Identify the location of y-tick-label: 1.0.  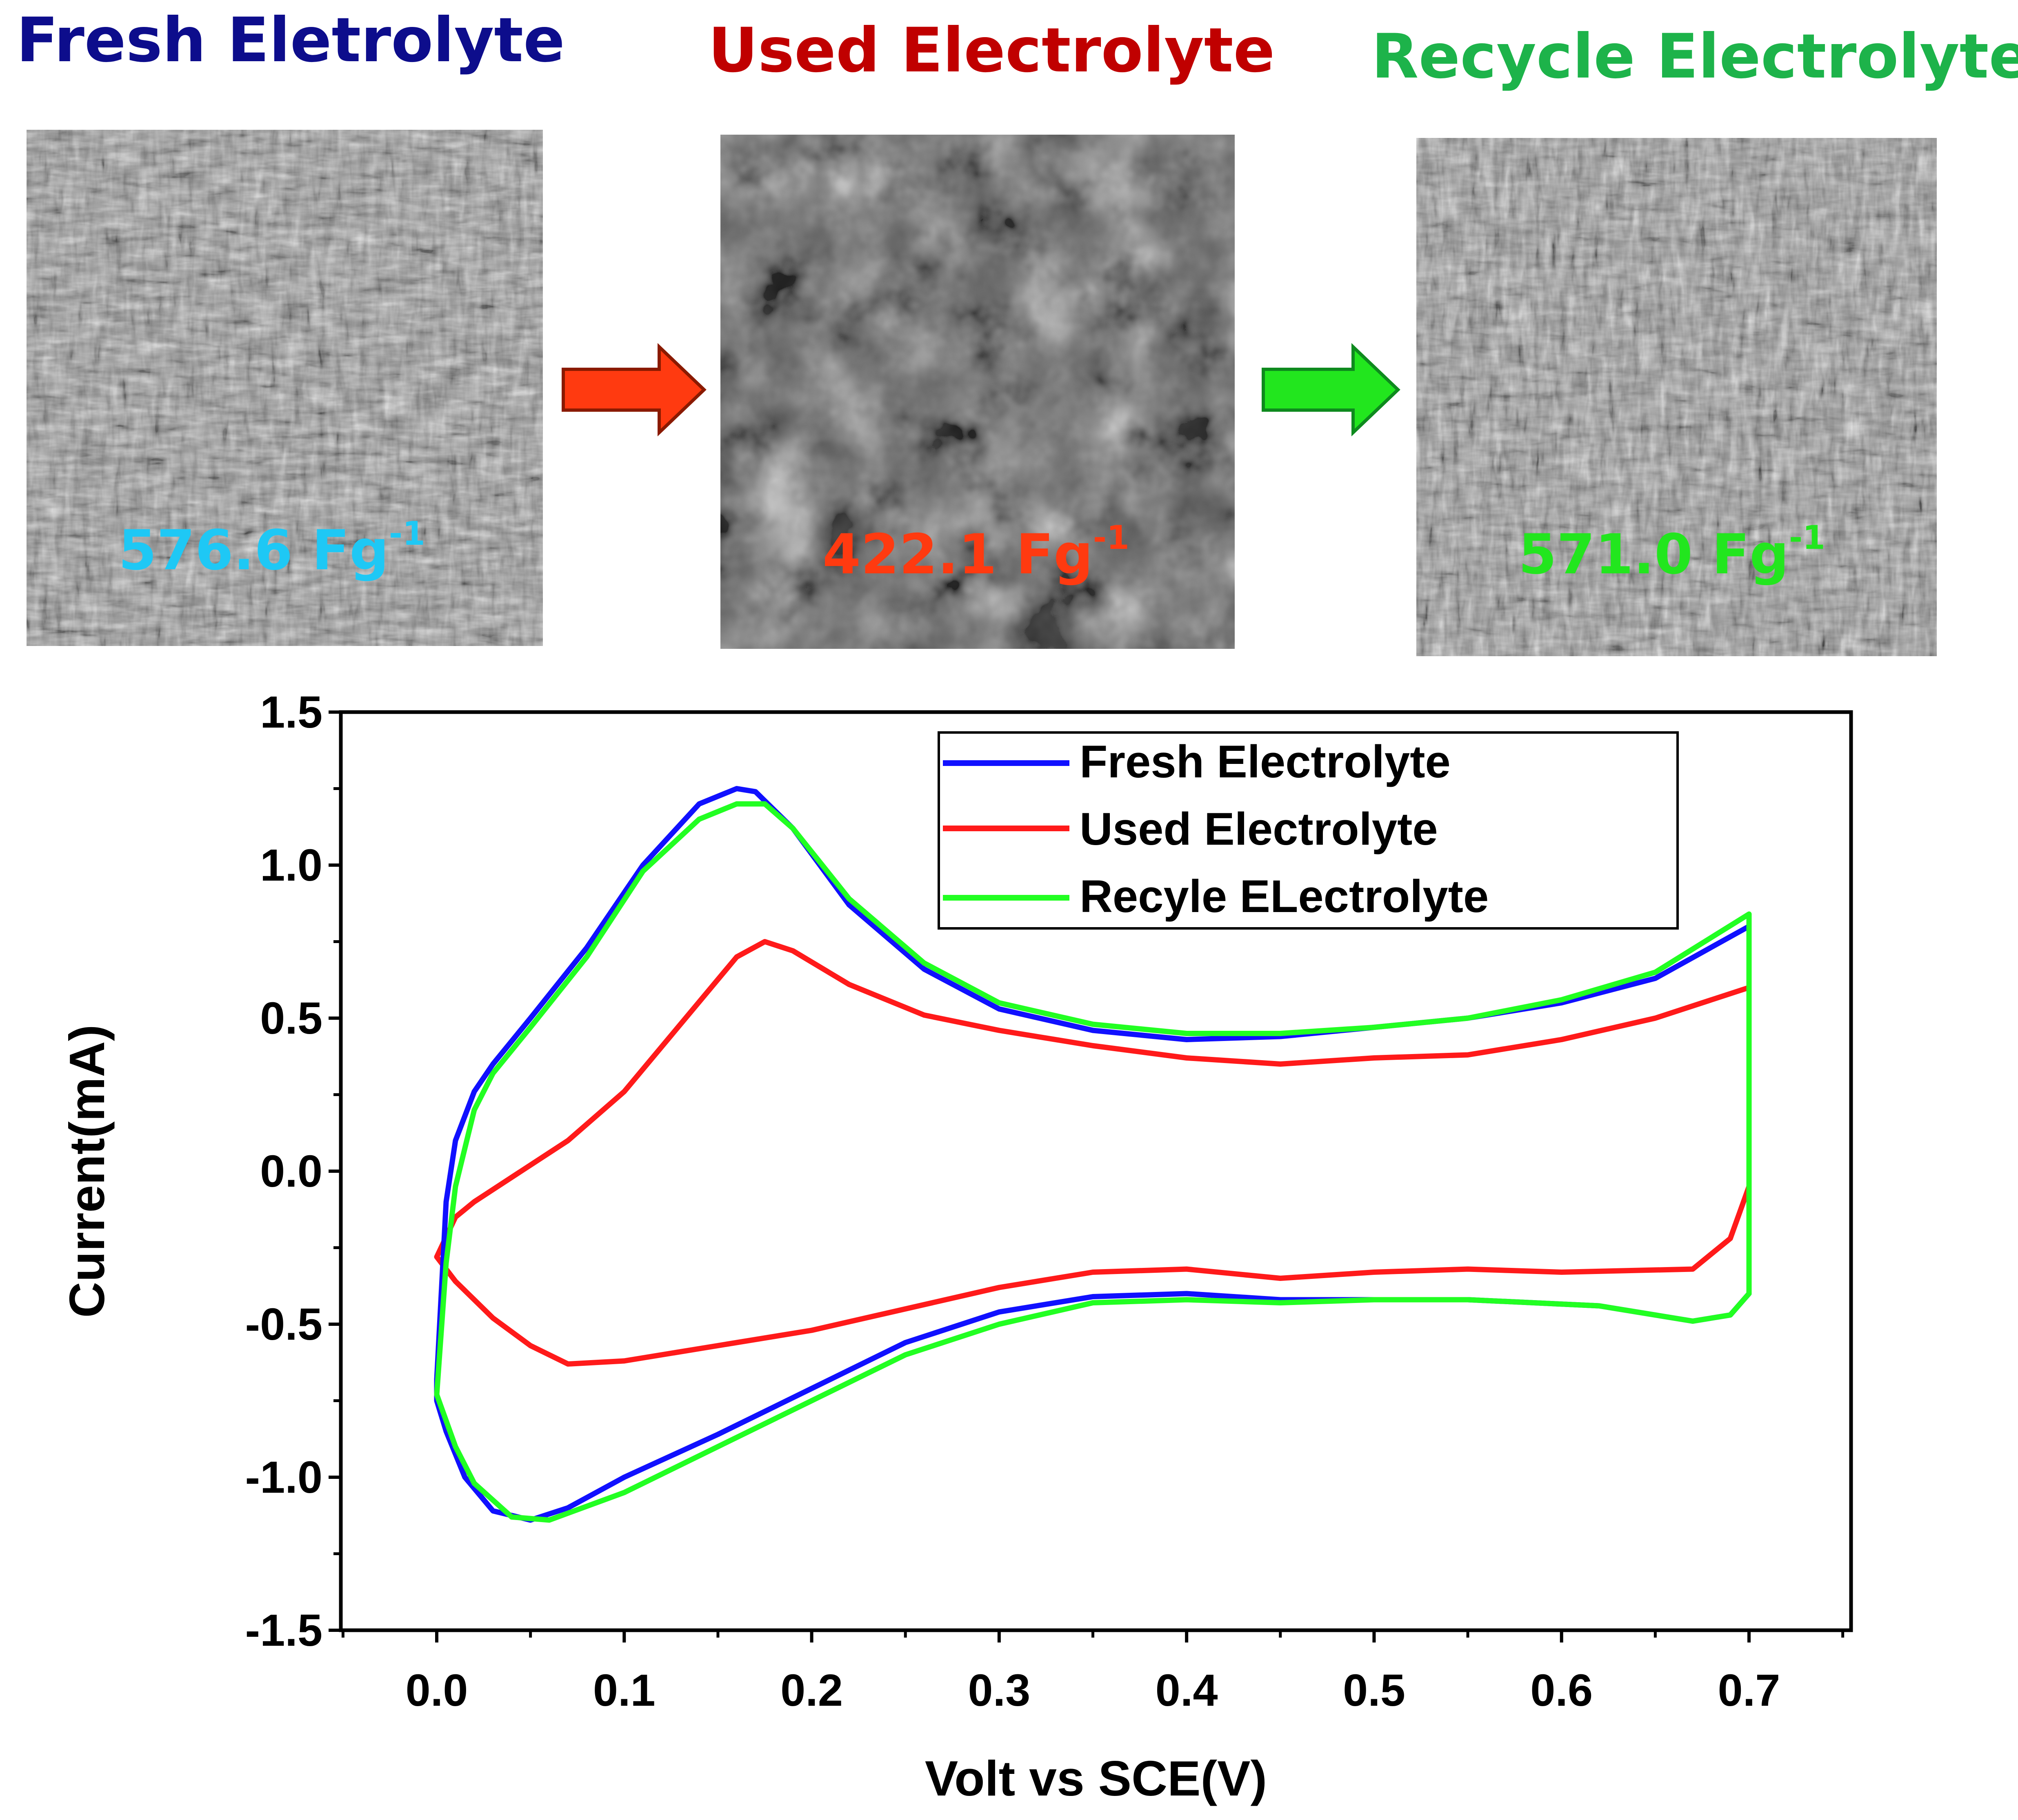
(291, 865).